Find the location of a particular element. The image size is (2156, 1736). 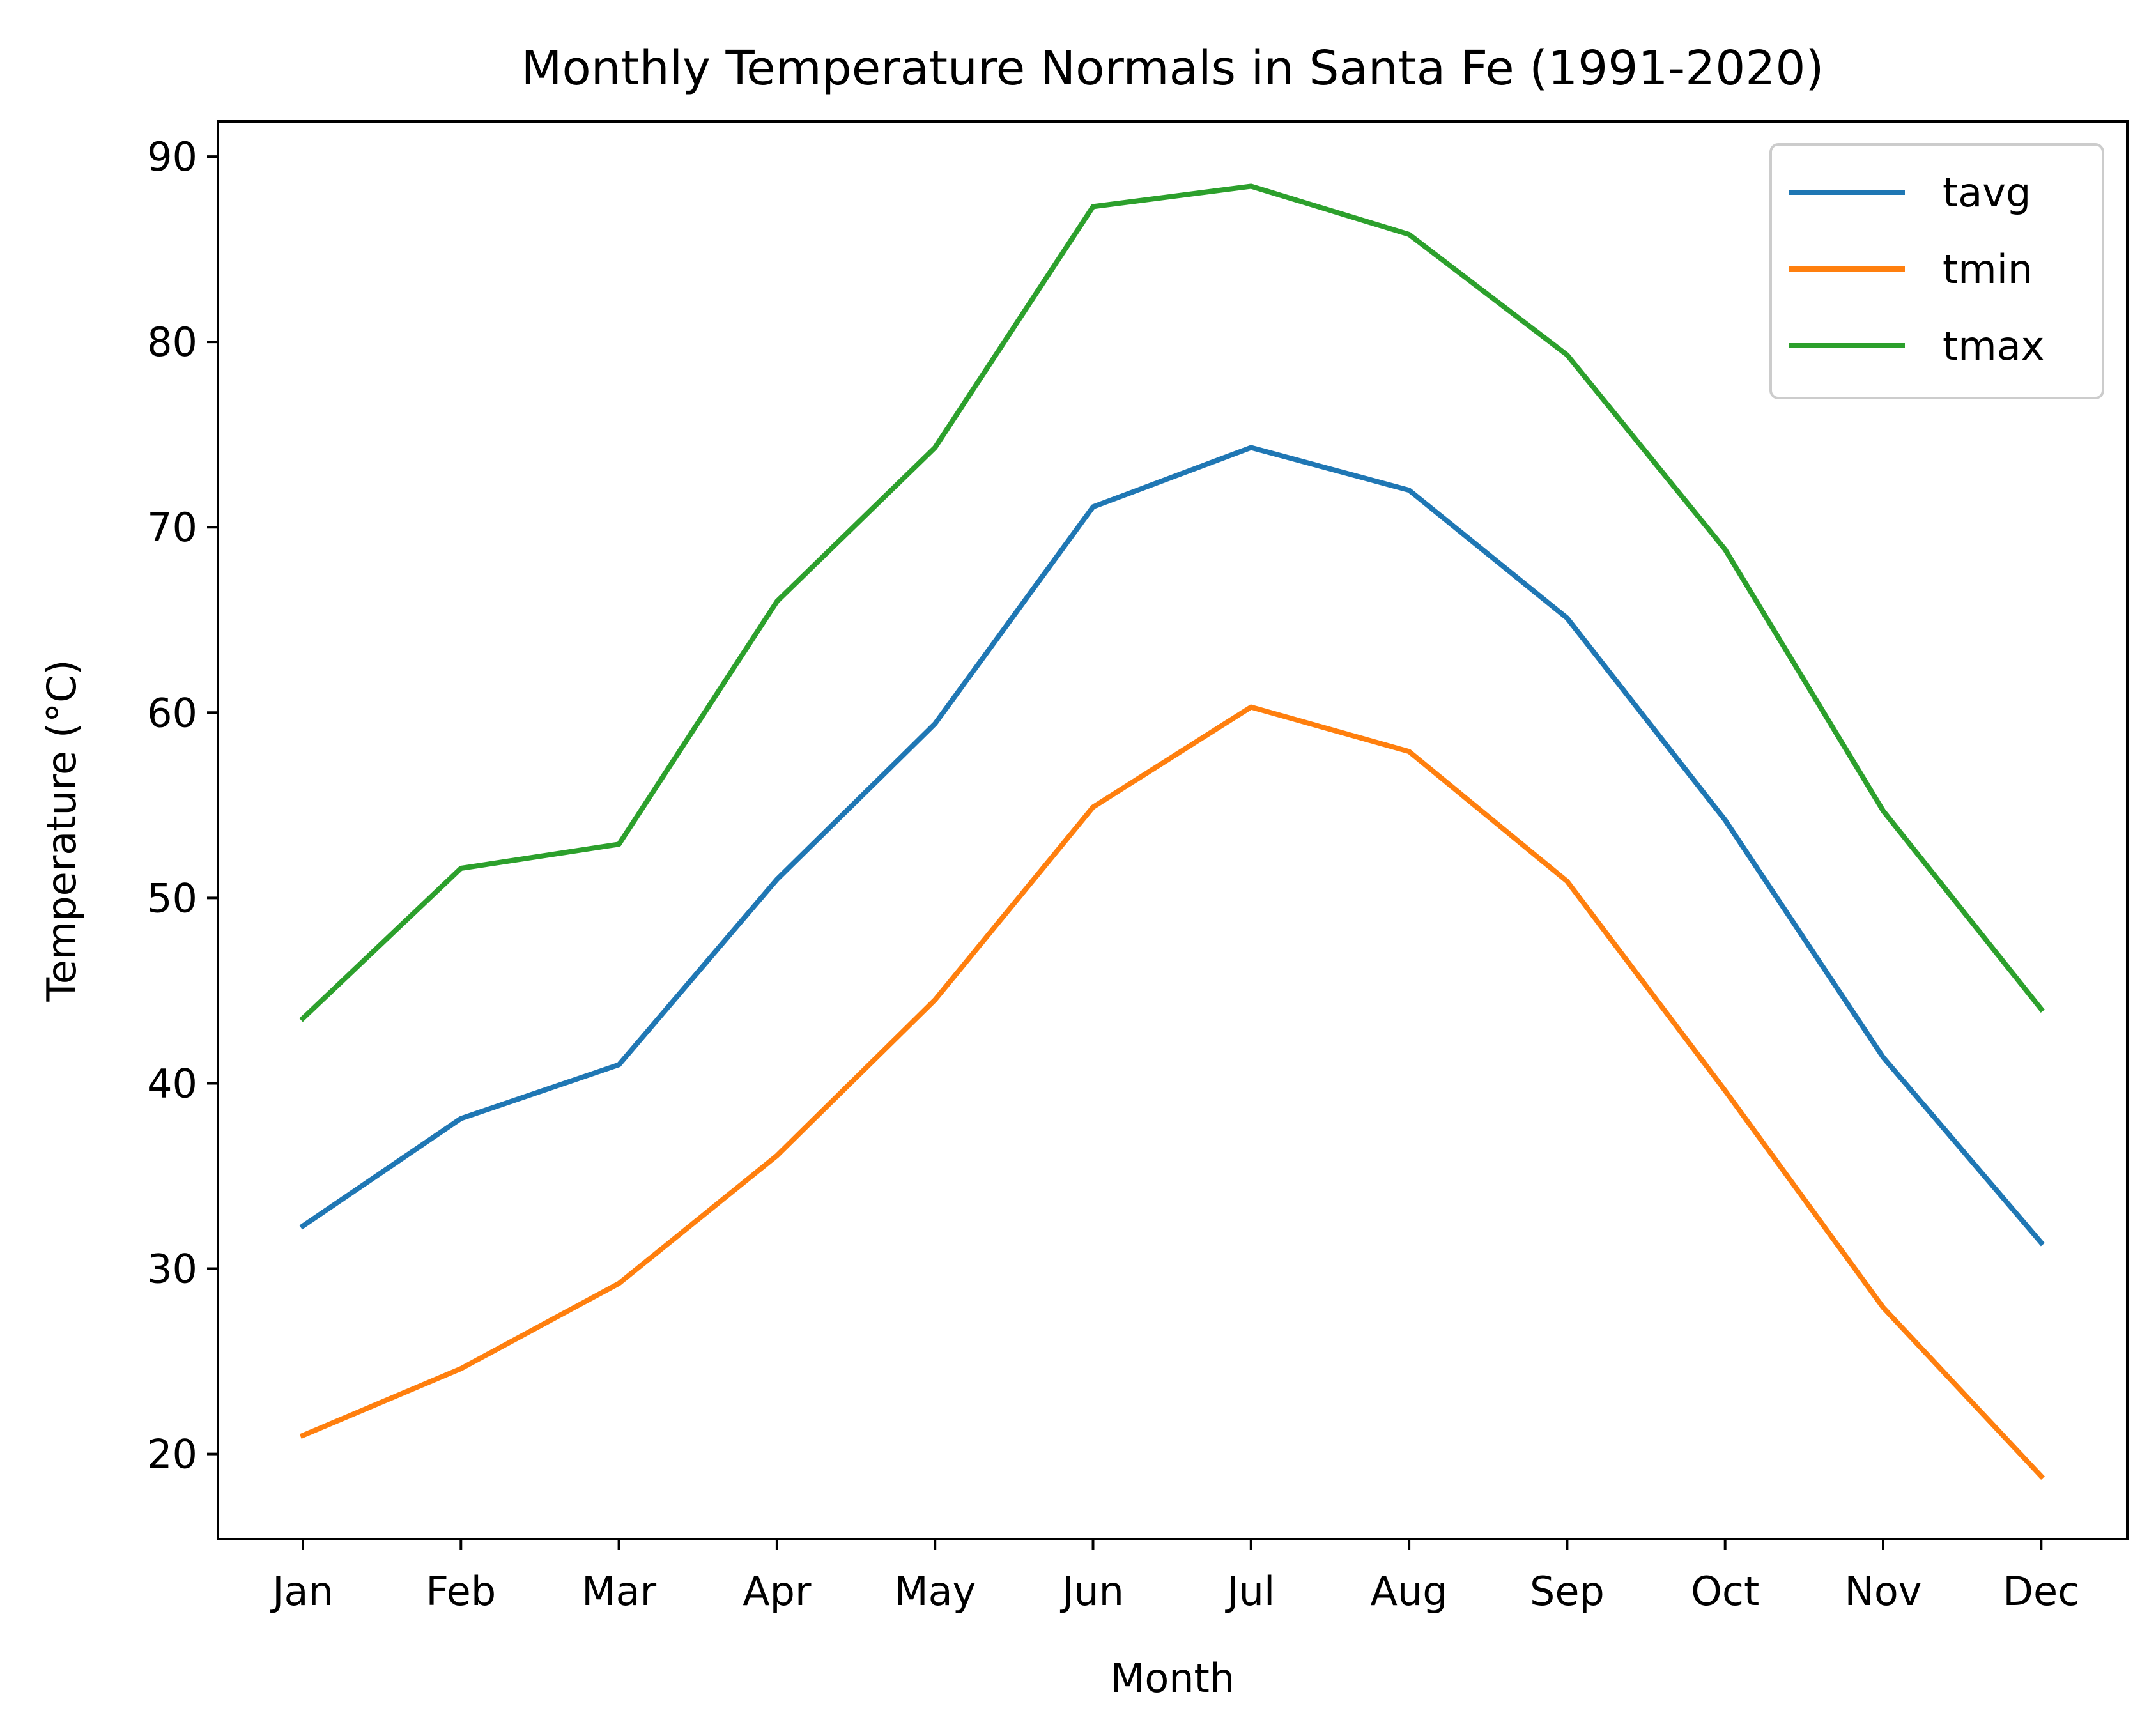

legend-label-tavg: tavg is located at coordinates (1987, 192).